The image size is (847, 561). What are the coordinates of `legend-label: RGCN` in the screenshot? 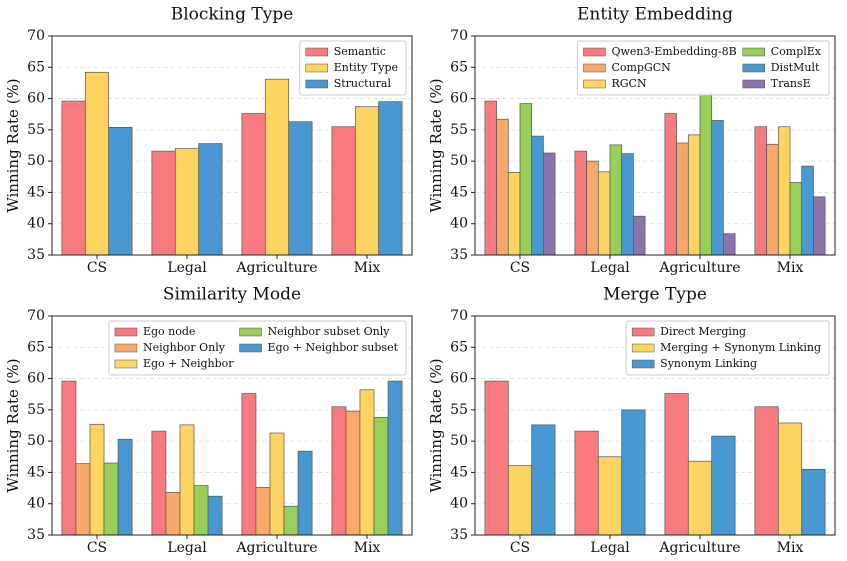 It's located at (628, 83).